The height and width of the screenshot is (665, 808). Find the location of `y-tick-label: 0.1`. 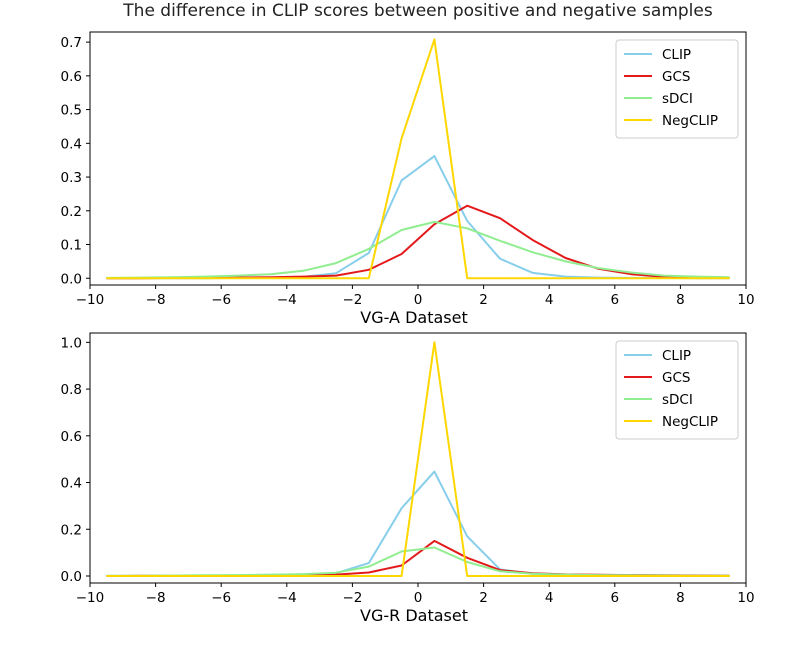

y-tick-label: 0.1 is located at coordinates (71, 246).